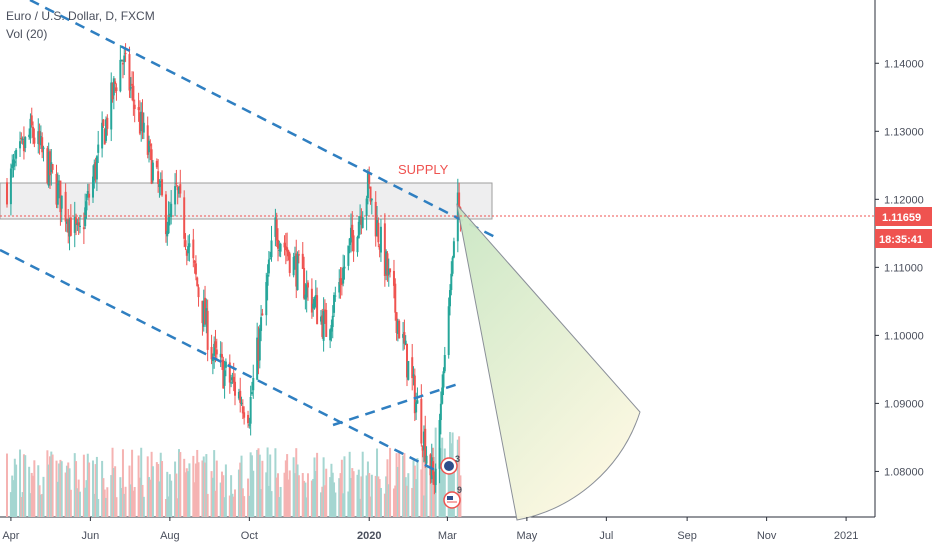 This screenshot has width=932, height=550. Describe the element at coordinates (767, 536) in the screenshot. I see `time-tick-label: Nov` at that location.